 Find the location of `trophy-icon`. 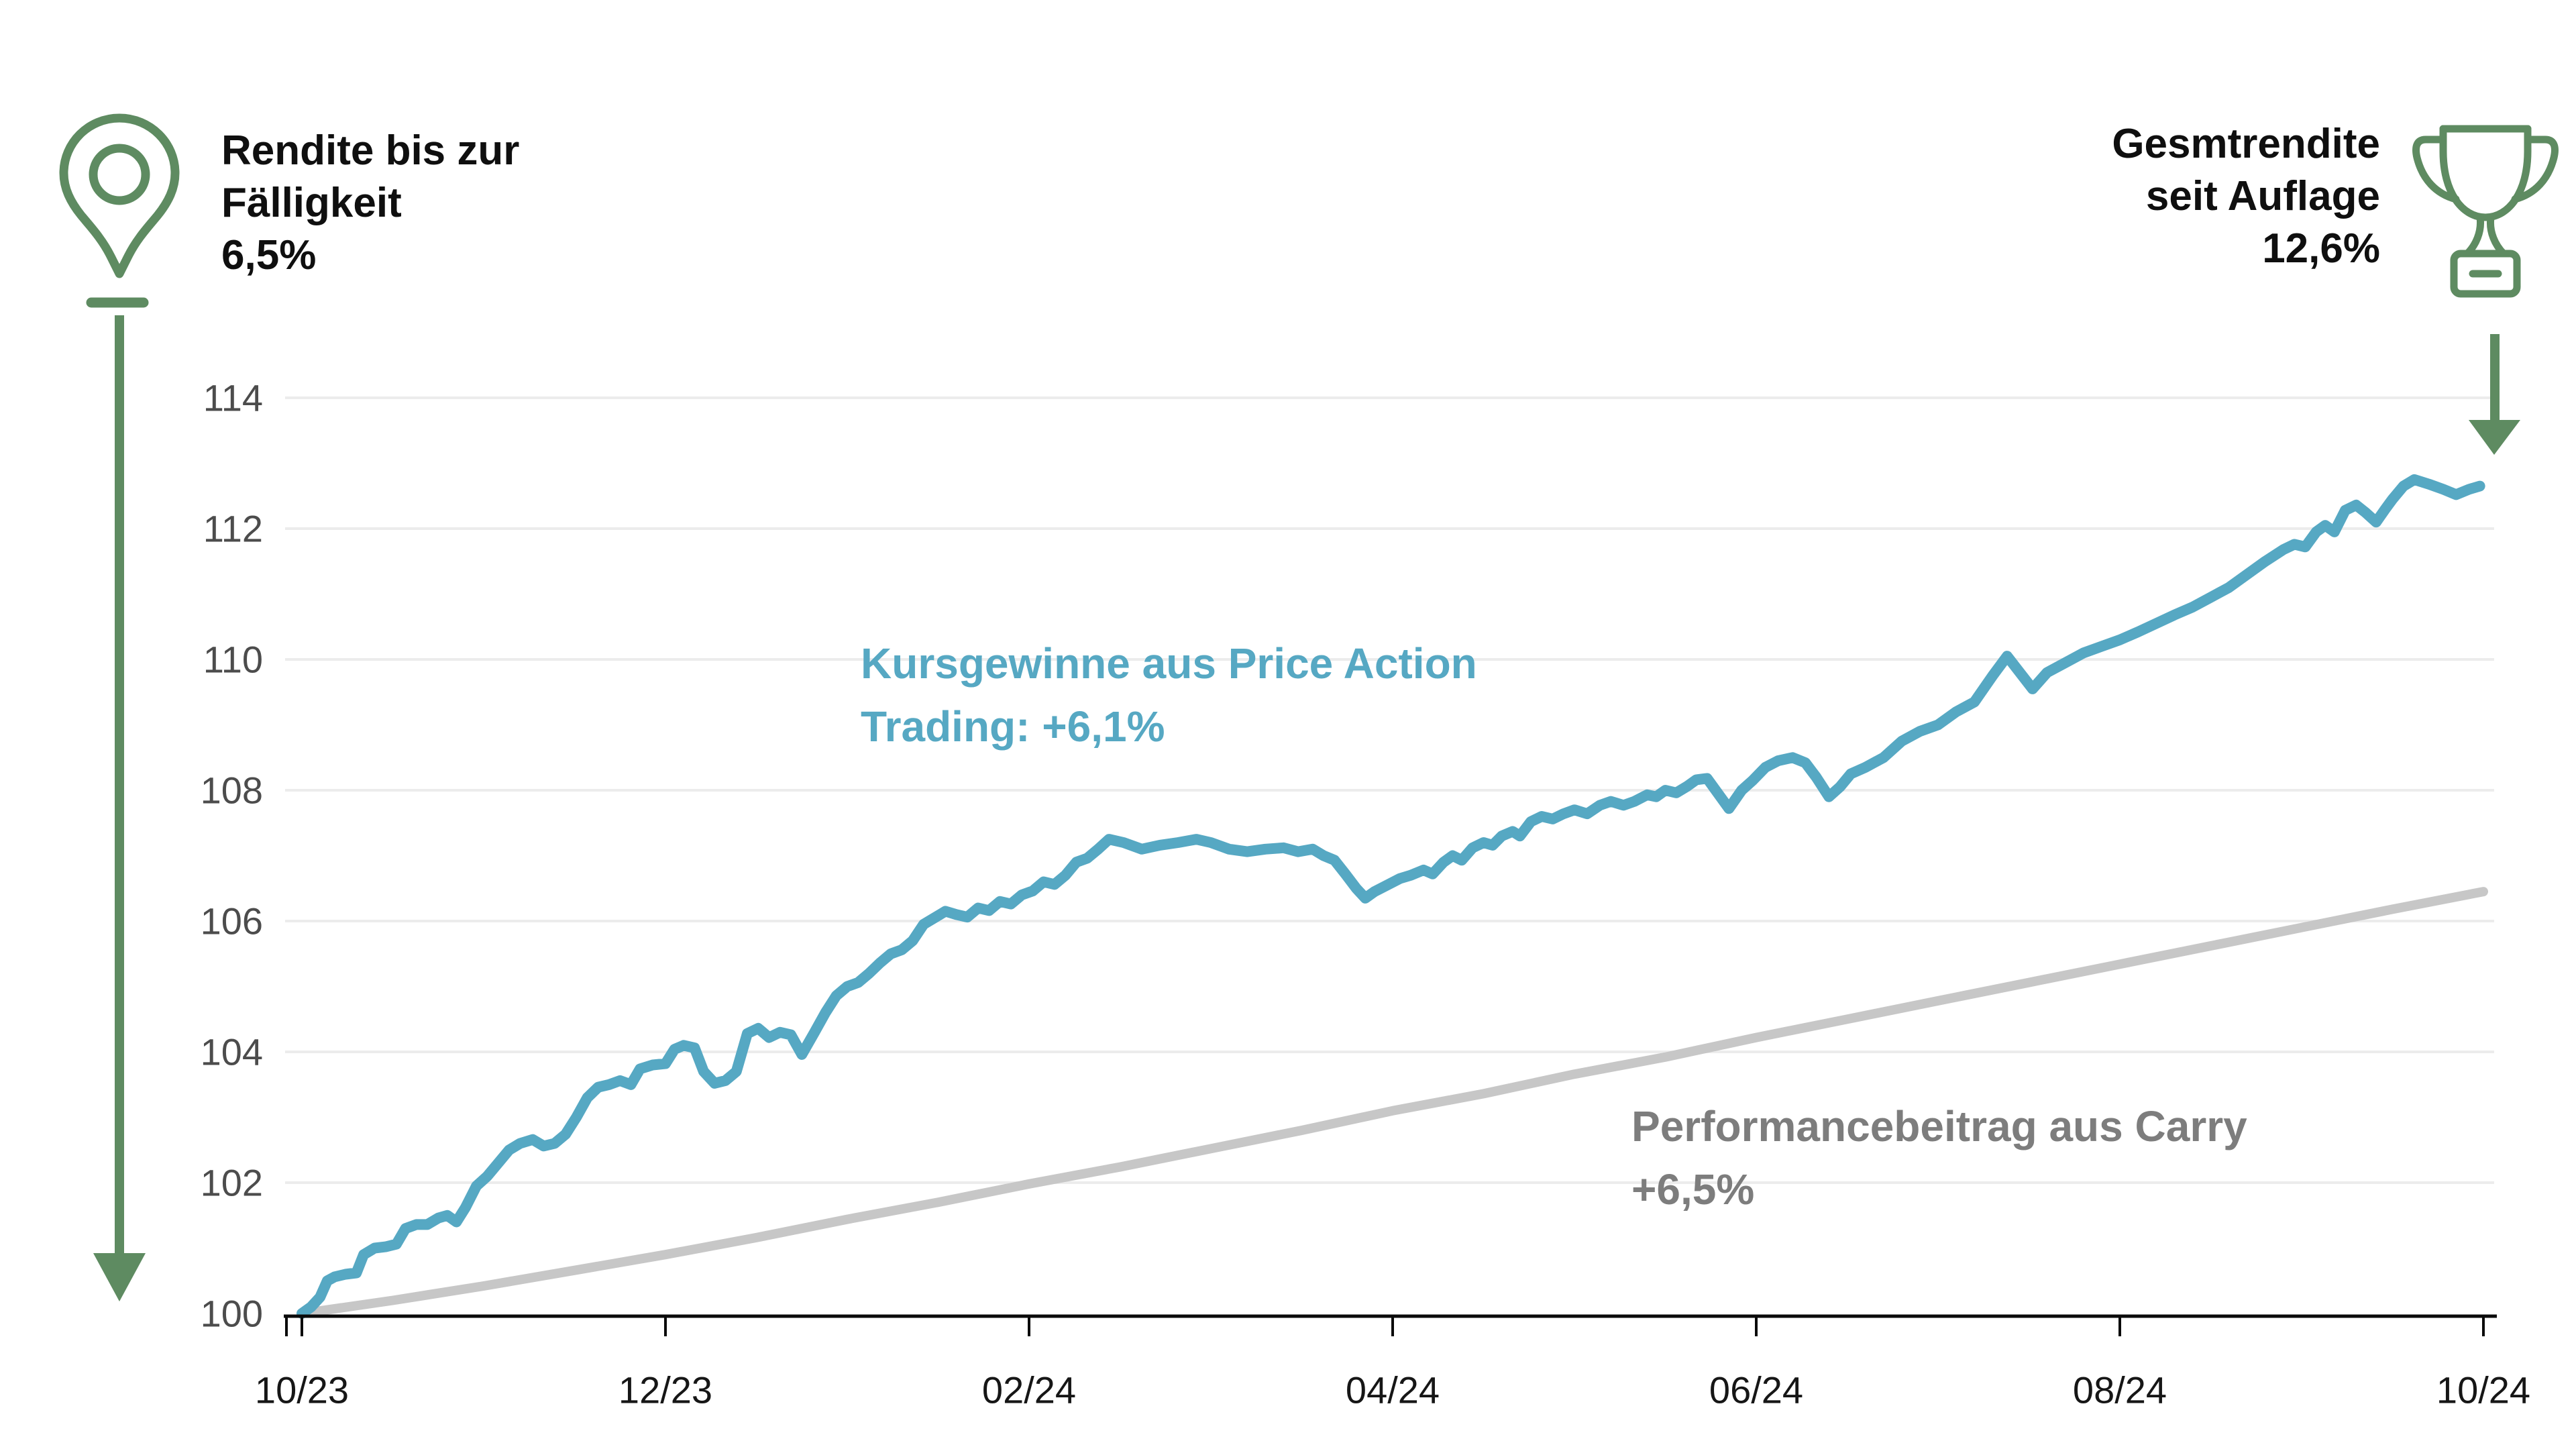

trophy-icon is located at coordinates (2485, 211).